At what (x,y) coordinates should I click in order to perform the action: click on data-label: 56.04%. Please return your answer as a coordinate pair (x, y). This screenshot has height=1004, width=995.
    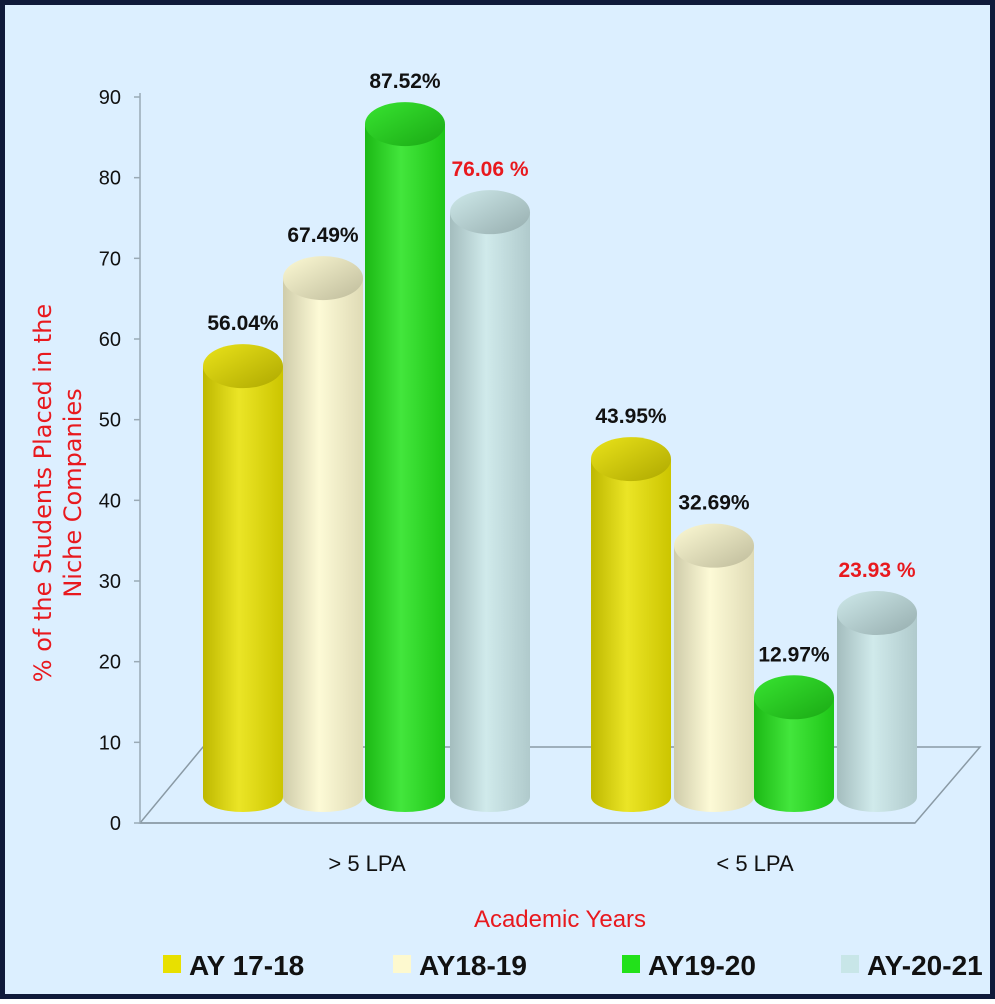
    Looking at the image, I should click on (243, 323).